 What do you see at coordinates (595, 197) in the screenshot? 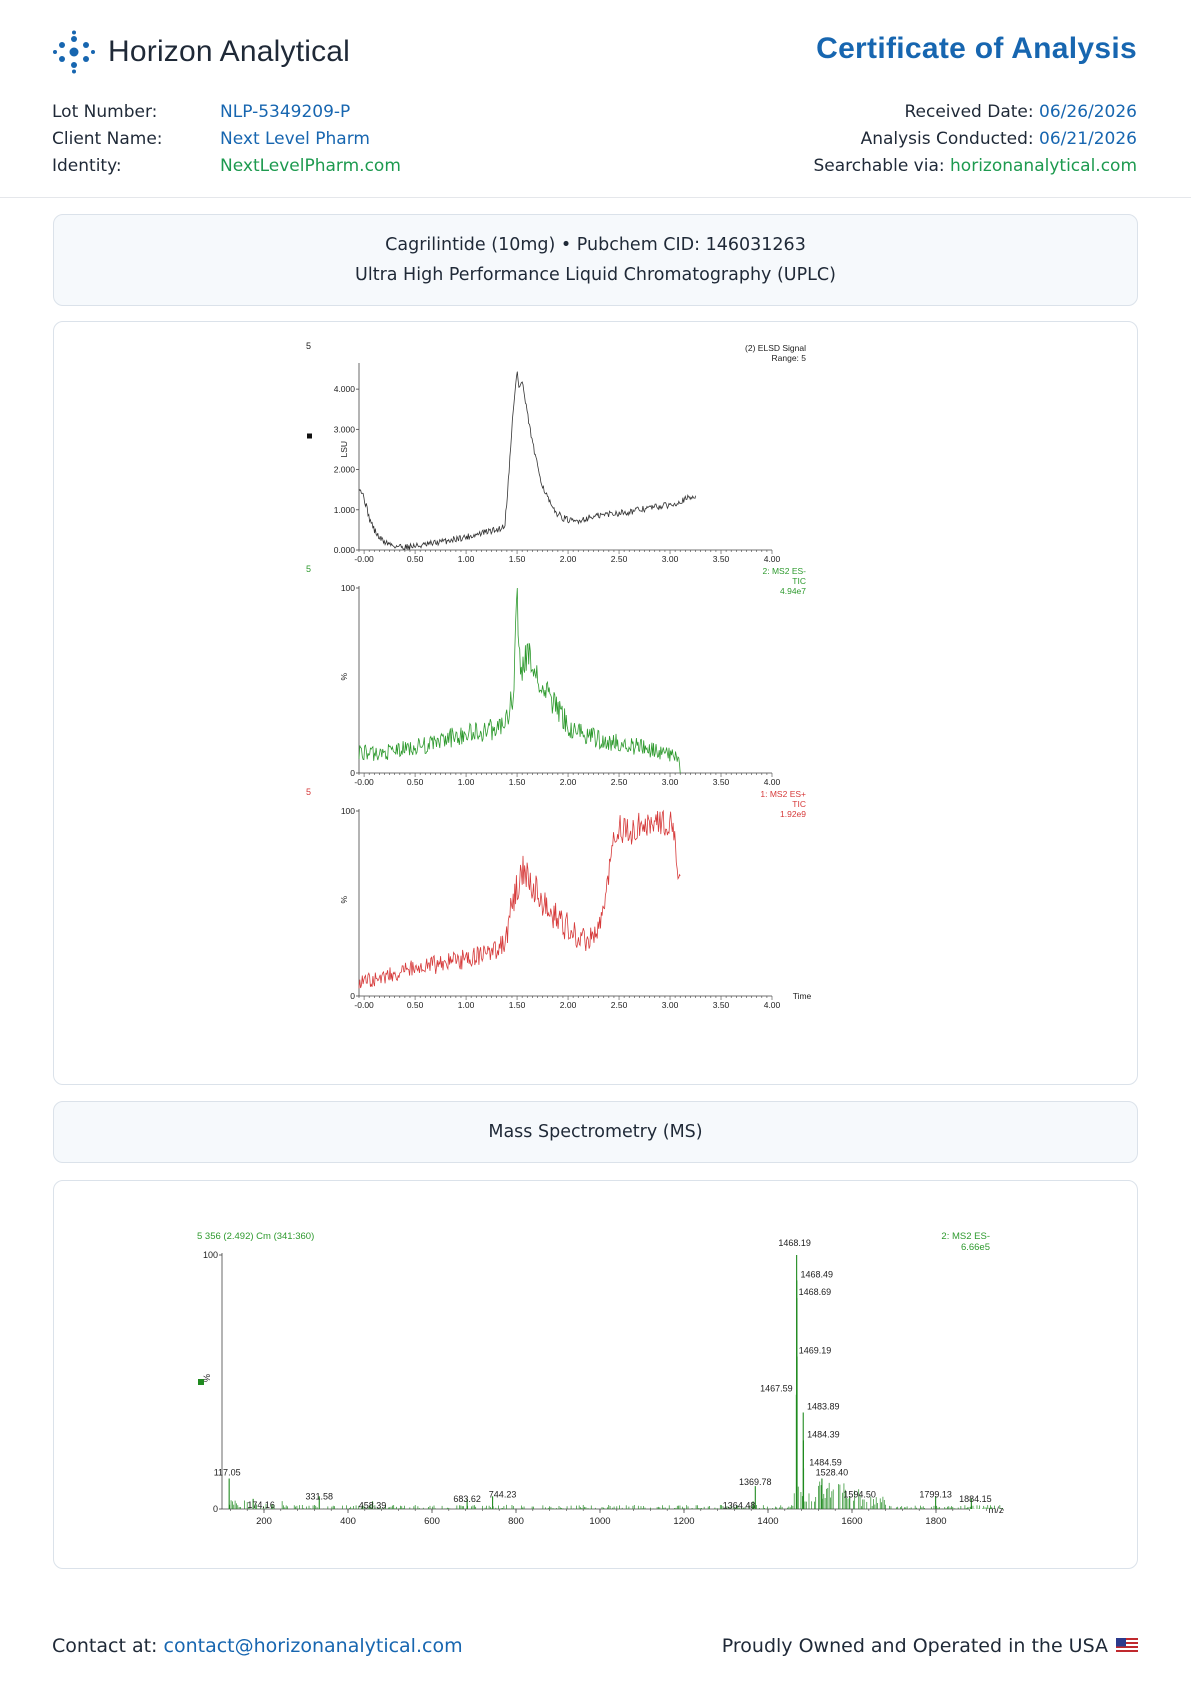
I see `header-divider` at bounding box center [595, 197].